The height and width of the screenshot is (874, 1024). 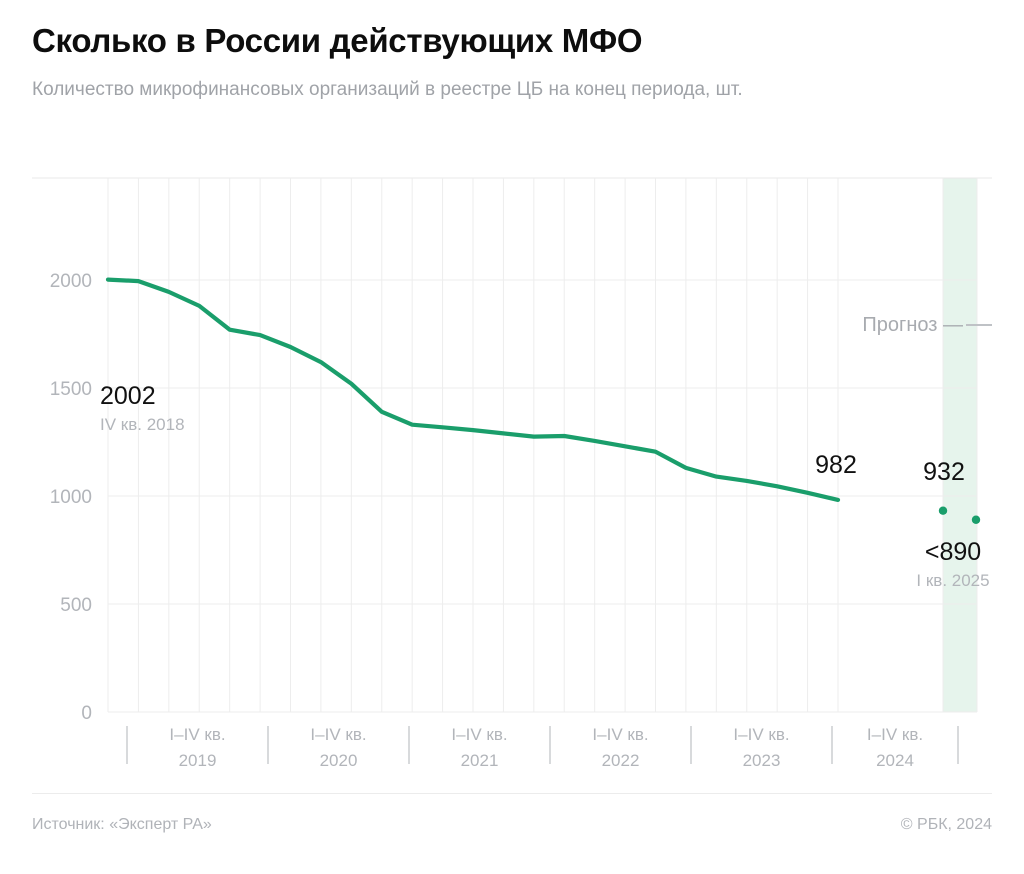 I want to click on chart-footer: Источник: «Эксперт РА» © РБК, 2024, so click(x=512, y=823).